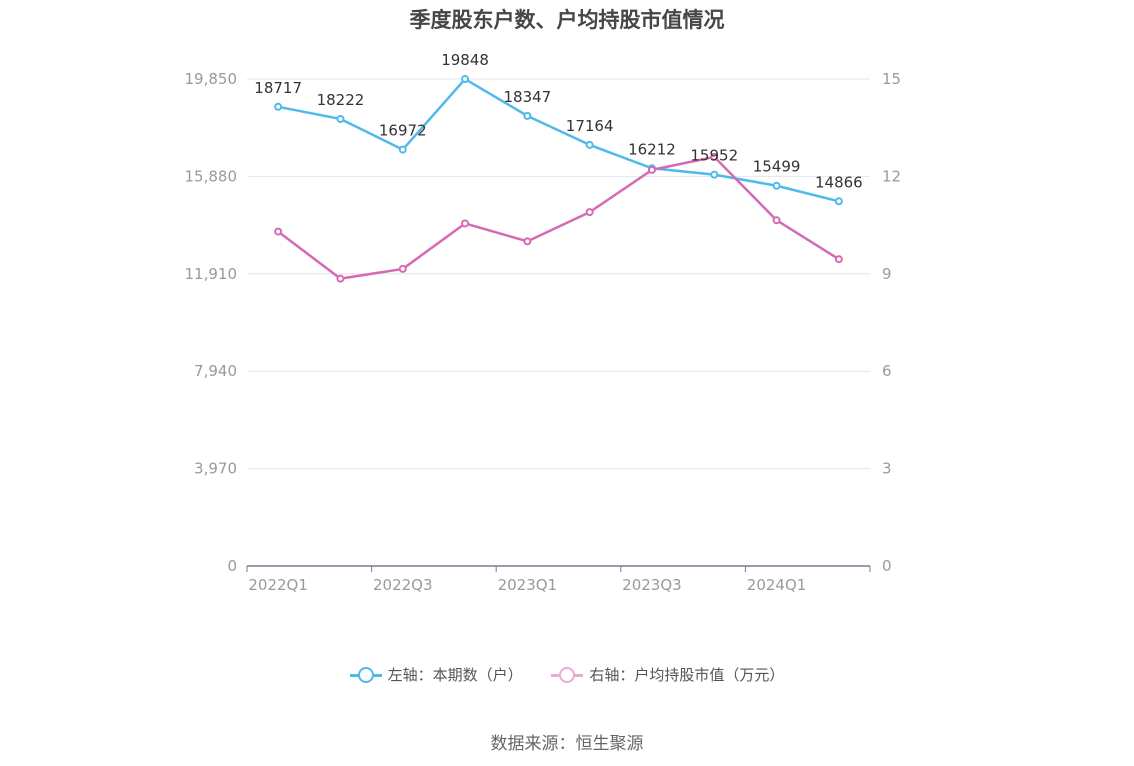 This screenshot has width=1134, height=766. What do you see at coordinates (278, 585) in the screenshot?
I see `x-tick-label: 2022Q1` at bounding box center [278, 585].